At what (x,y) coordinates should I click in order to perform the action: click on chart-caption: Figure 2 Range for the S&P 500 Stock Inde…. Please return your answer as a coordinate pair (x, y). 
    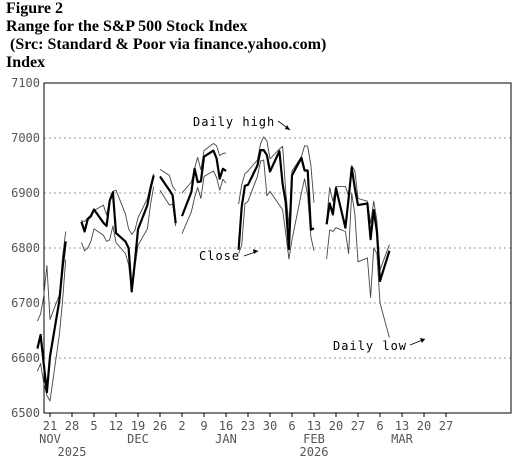
    Looking at the image, I should click on (166, 36).